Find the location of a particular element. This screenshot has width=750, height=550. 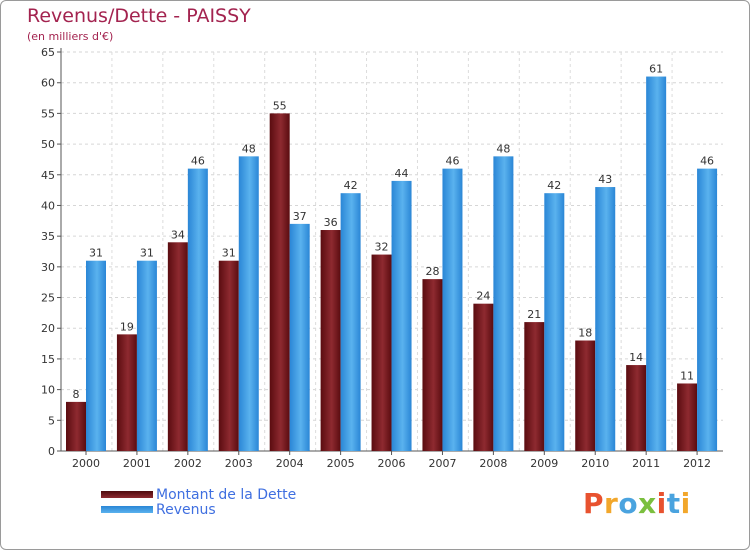

data-label-debt: 32 is located at coordinates (382, 247).